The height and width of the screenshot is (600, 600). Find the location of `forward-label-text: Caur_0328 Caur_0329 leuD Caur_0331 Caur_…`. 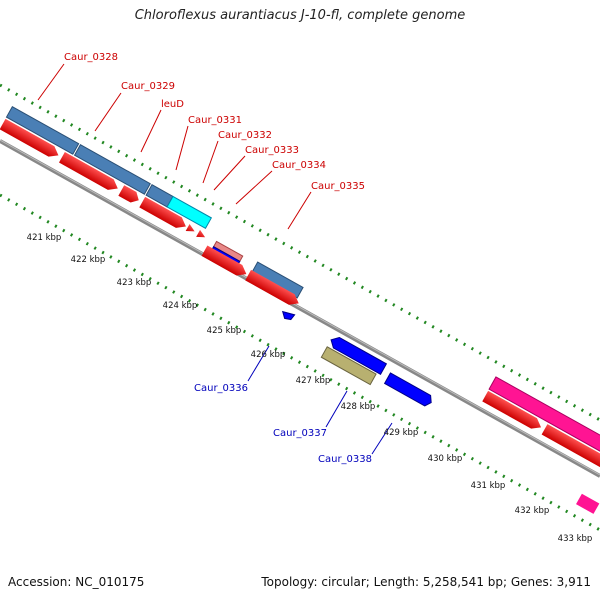

forward-label-text: Caur_0328 Caur_0329 leuD Caur_0331 Caur_… is located at coordinates (214, 122).